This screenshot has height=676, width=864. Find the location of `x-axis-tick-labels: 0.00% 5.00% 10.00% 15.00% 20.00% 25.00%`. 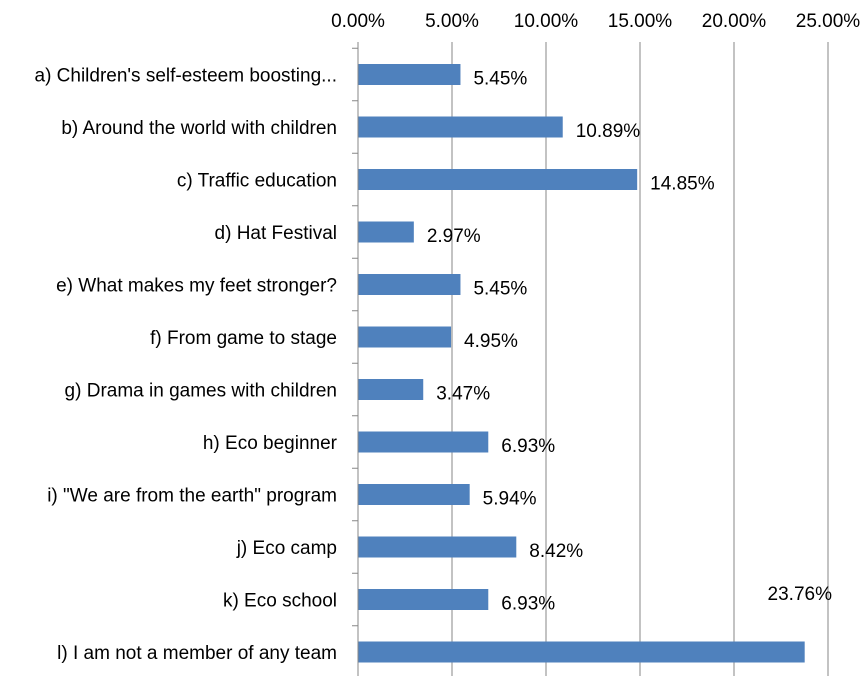

x-axis-tick-labels: 0.00% 5.00% 10.00% 15.00% 20.00% 25.00% is located at coordinates (595, 21).